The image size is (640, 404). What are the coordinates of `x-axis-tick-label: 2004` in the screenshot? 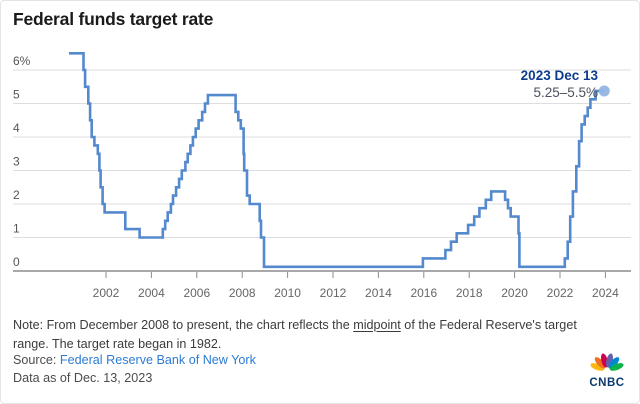 It's located at (151, 293).